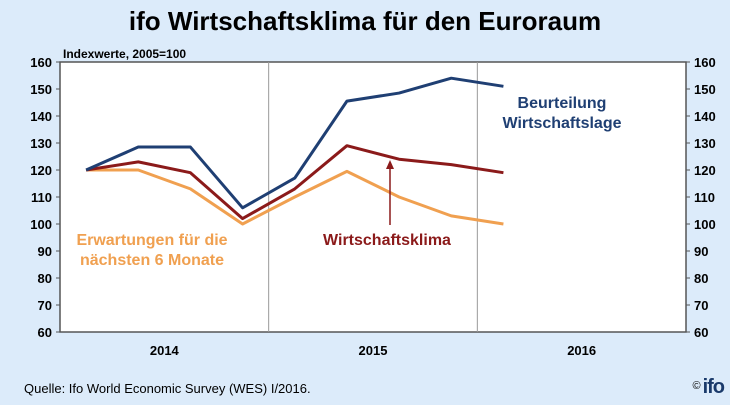  I want to click on x-tick-label: 2014, so click(165, 350).